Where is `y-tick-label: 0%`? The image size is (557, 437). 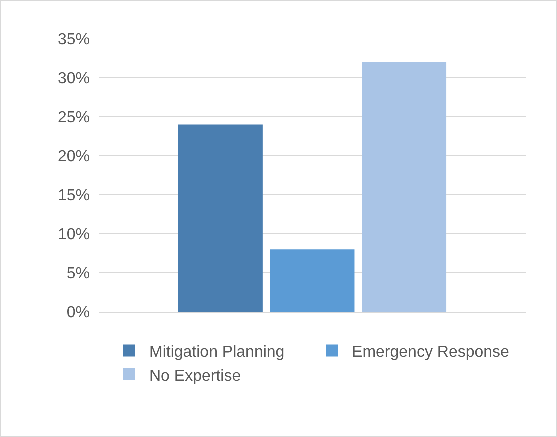 y-tick-label: 0% is located at coordinates (78, 313).